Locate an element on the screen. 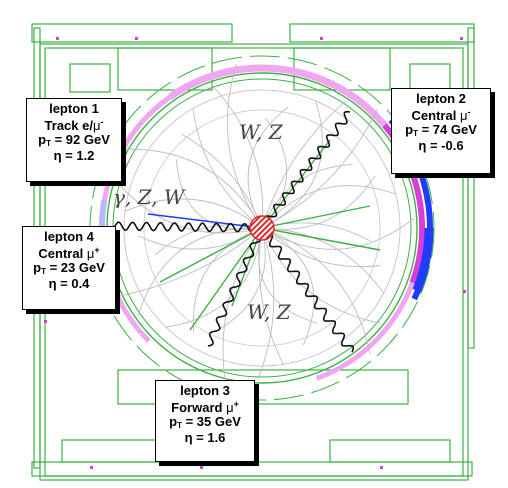 Image resolution: width=508 pixels, height=488 pixels. lepton-2-pt-value: = 74 GeV is located at coordinates (447, 130).